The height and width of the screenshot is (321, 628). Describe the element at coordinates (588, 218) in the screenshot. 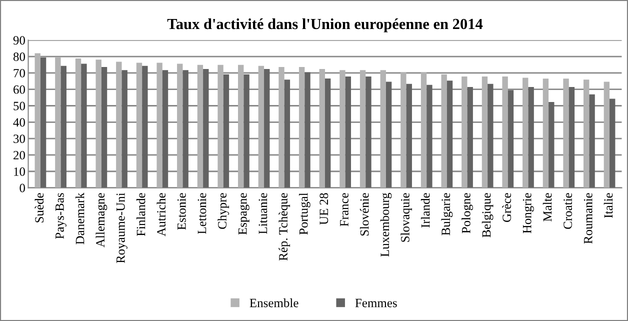

I see `x-tick-label: Roumanie` at that location.